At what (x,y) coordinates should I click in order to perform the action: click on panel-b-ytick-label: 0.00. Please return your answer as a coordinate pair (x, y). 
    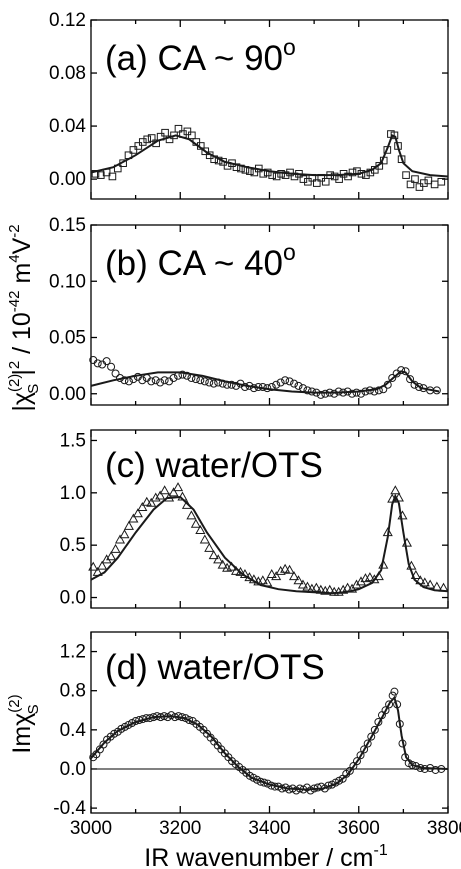
    Looking at the image, I should click on (67, 394).